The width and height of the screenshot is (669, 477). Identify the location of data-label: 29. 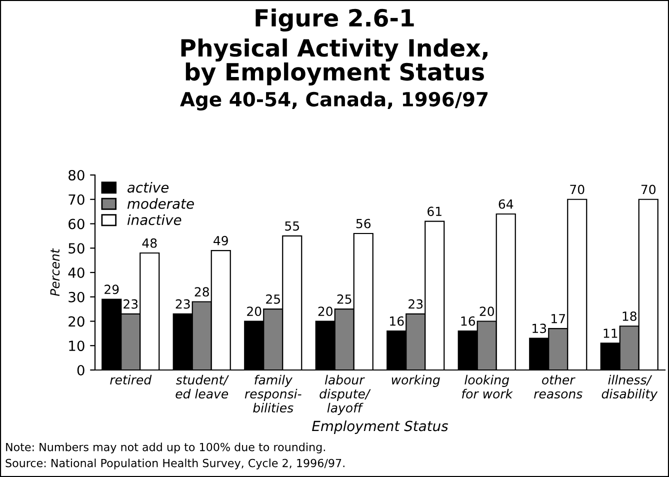
(111, 289).